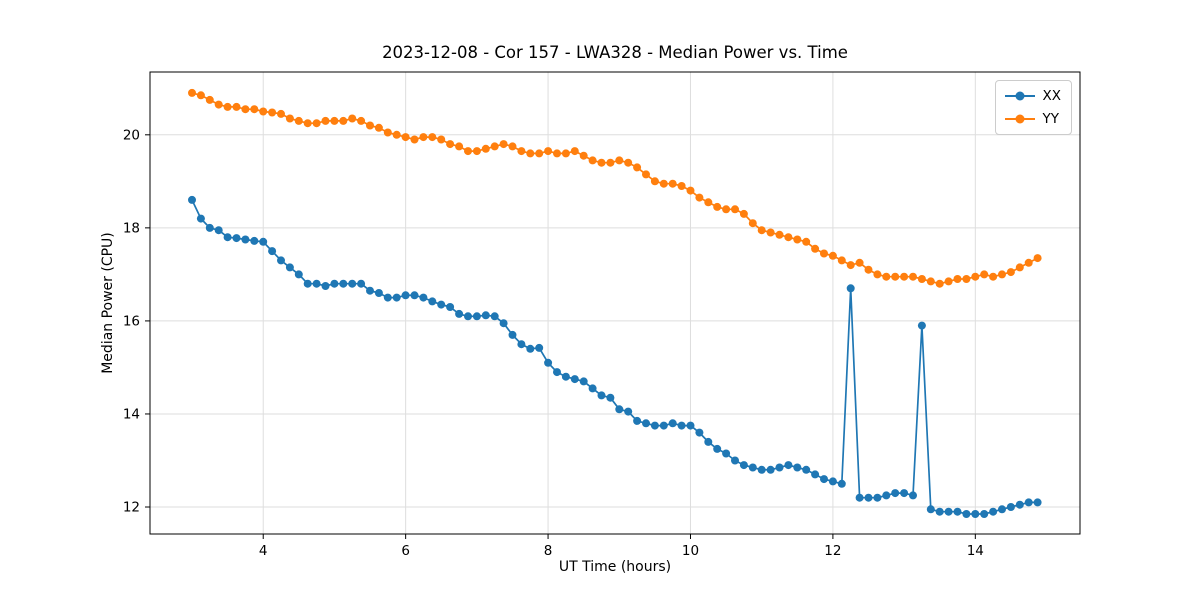  What do you see at coordinates (405, 551) in the screenshot?
I see `x-tick-label: 6` at bounding box center [405, 551].